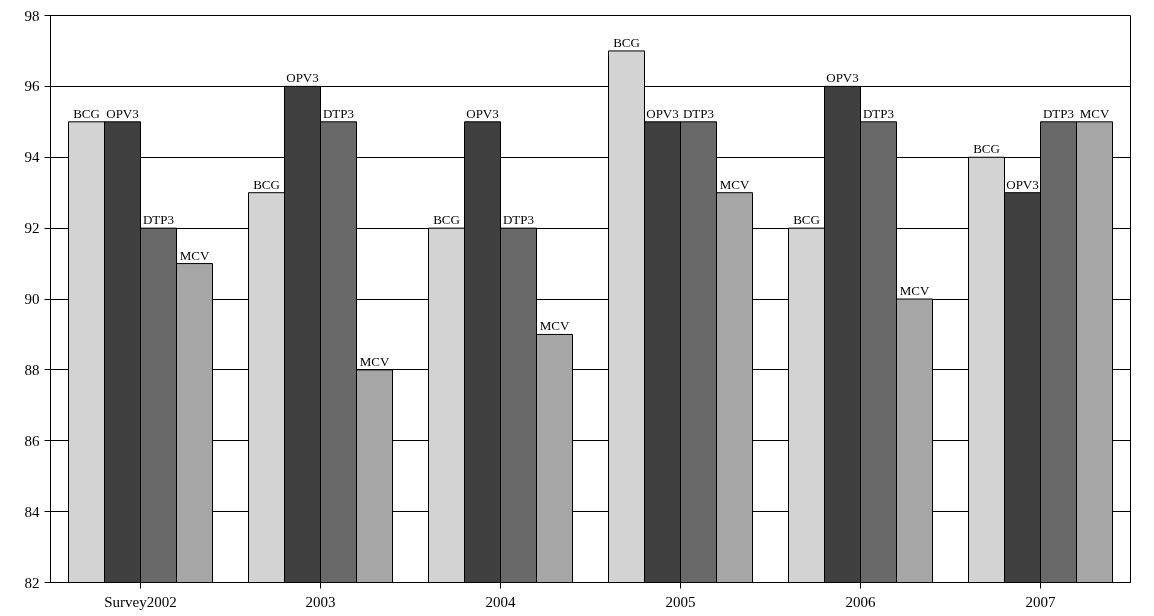 The image size is (1154, 616). What do you see at coordinates (140, 601) in the screenshot?
I see `x-tick-label: Survey2002` at bounding box center [140, 601].